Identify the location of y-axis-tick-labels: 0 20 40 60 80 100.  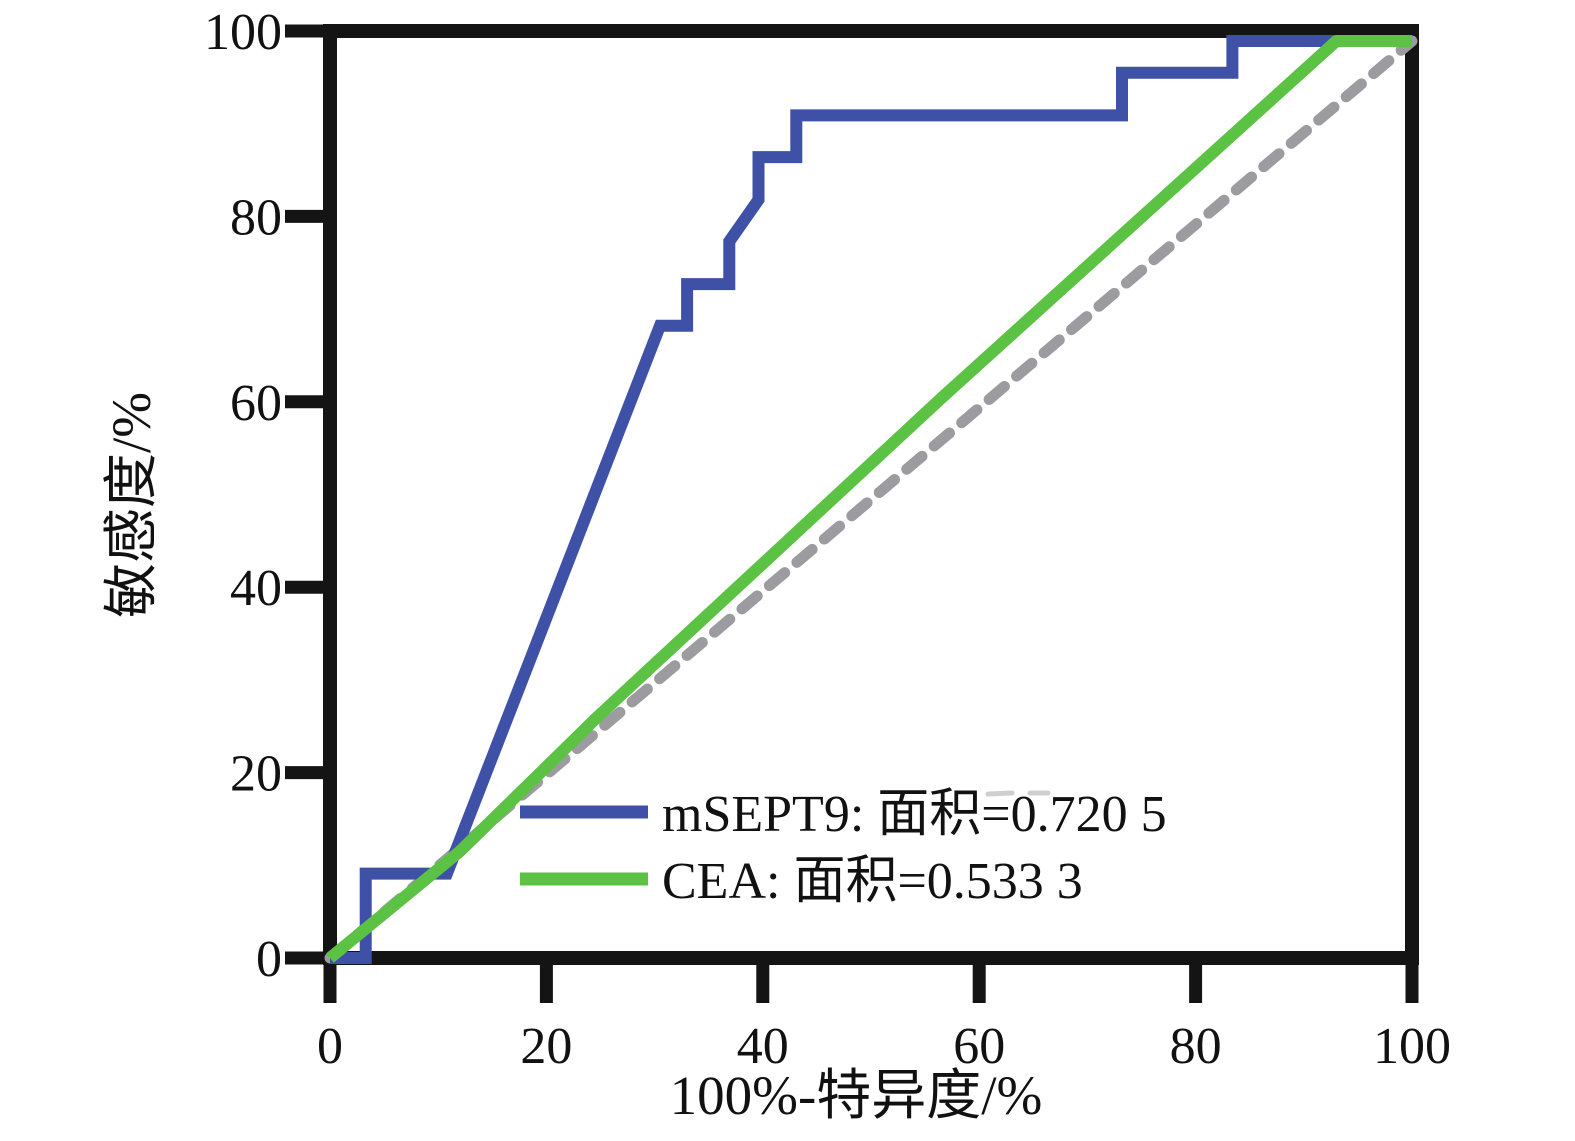
(243, 496).